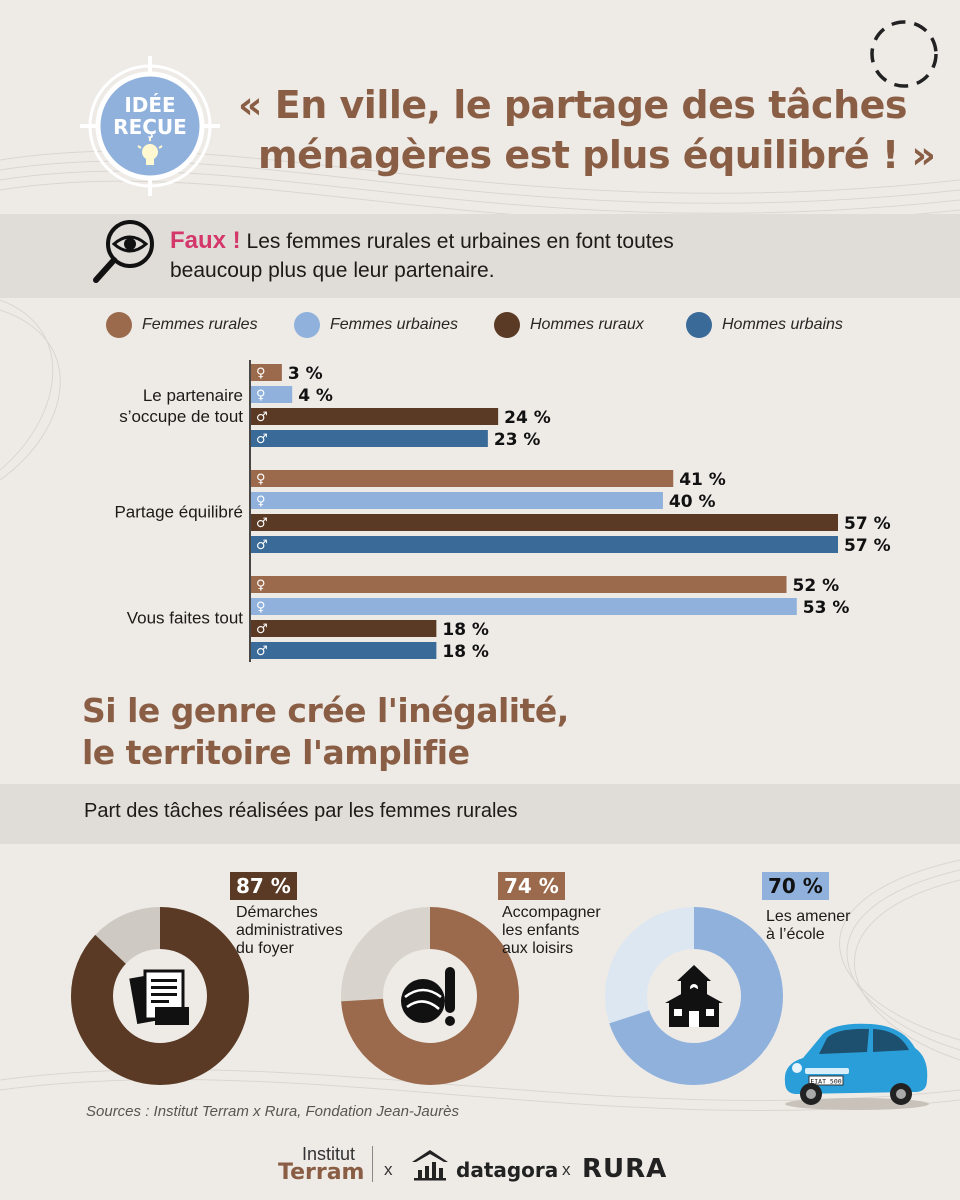 This screenshot has width=960, height=1200. Describe the element at coordinates (325, 710) in the screenshot. I see `section2-title-line1: Si le genre crée l'inégalité,` at that location.